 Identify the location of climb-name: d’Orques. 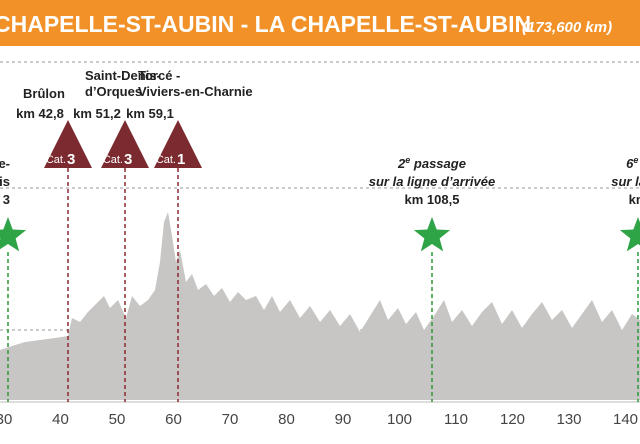
(113, 91).